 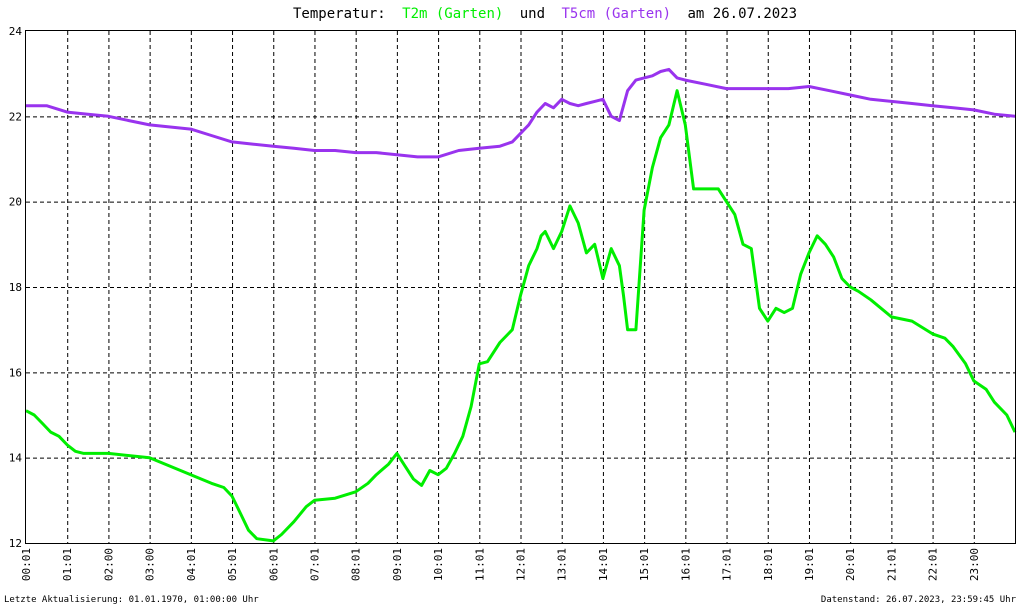 What do you see at coordinates (67, 564) in the screenshot?
I see `x-tick-label: 01:01` at bounding box center [67, 564].